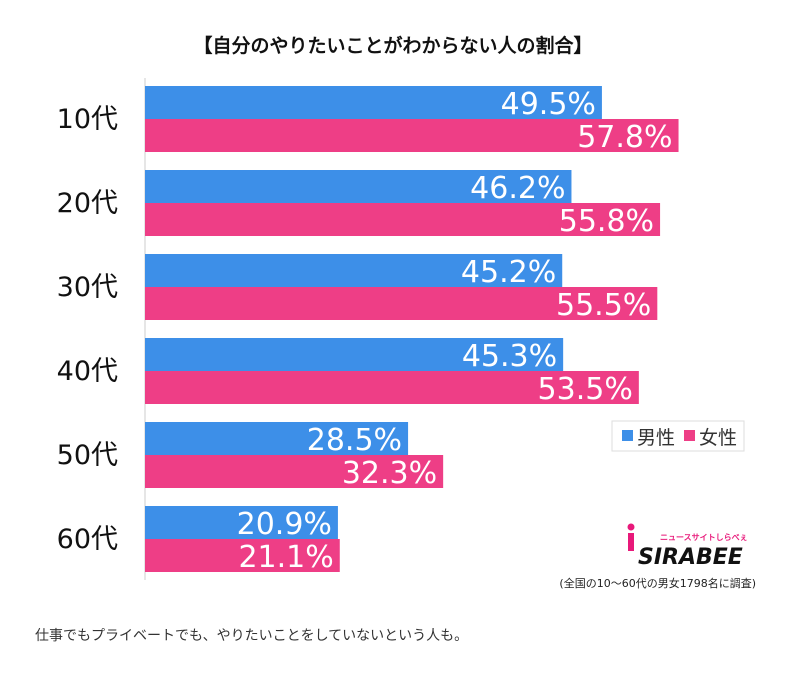 Image resolution: width=800 pixels, height=681 pixels. What do you see at coordinates (606, 221) in the screenshot?
I see `data-label: 55.8%` at bounding box center [606, 221].